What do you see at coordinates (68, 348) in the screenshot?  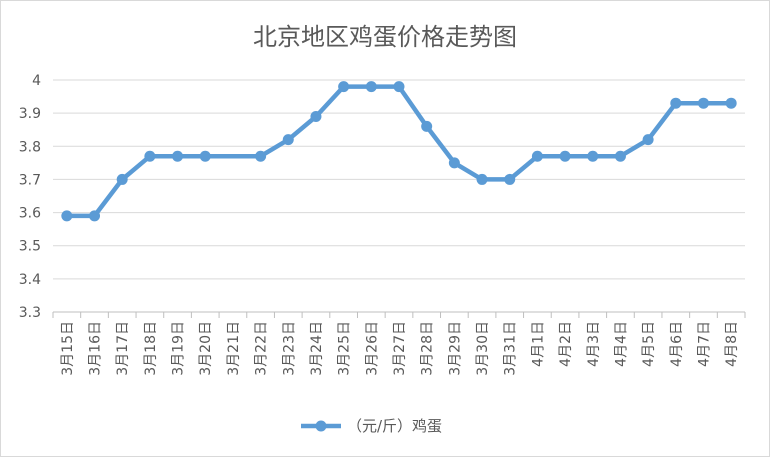 I see `x-tick-label: 3月15日` at bounding box center [68, 348].